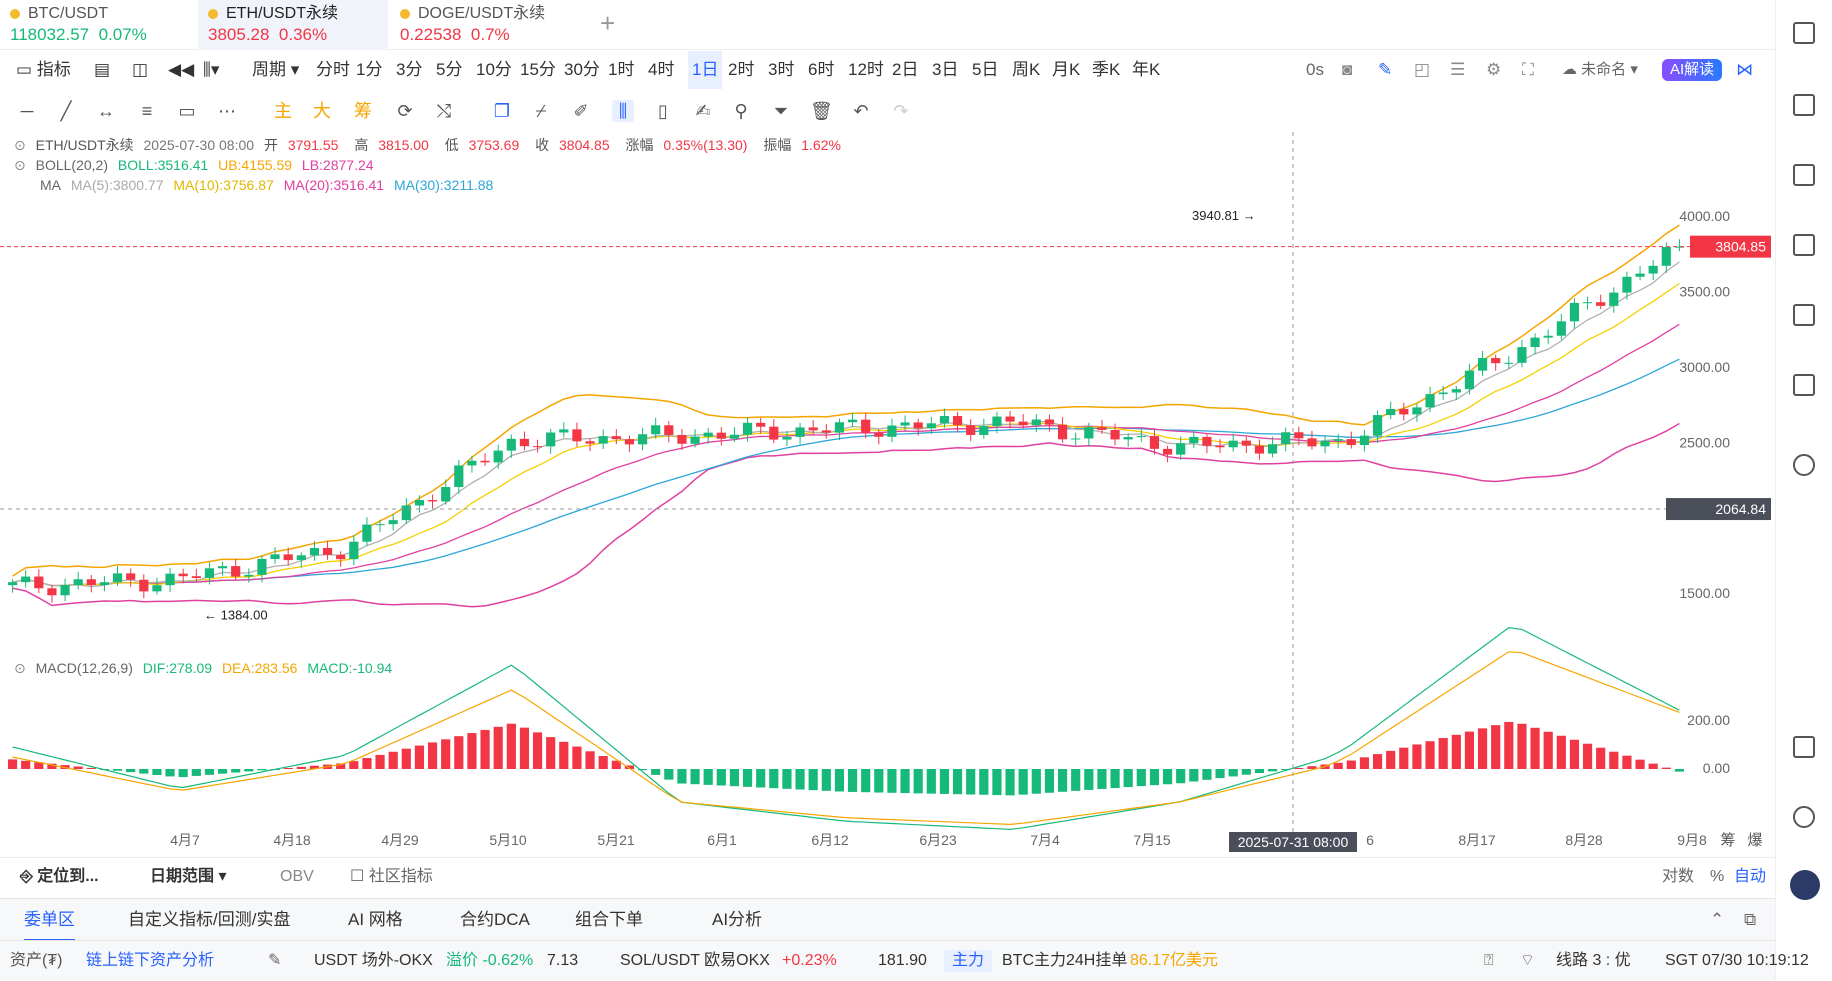 The height and width of the screenshot is (981, 1832). Describe the element at coordinates (43, 69) in the screenshot. I see `indicators-button: ▭ 指标` at that location.